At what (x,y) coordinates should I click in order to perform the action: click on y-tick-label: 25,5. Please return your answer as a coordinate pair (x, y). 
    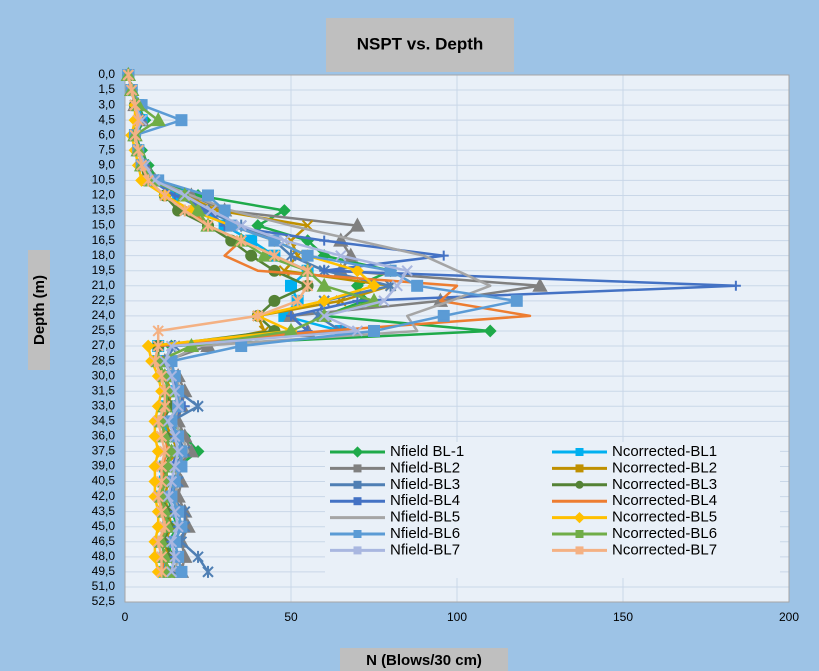
    Looking at the image, I should click on (104, 330).